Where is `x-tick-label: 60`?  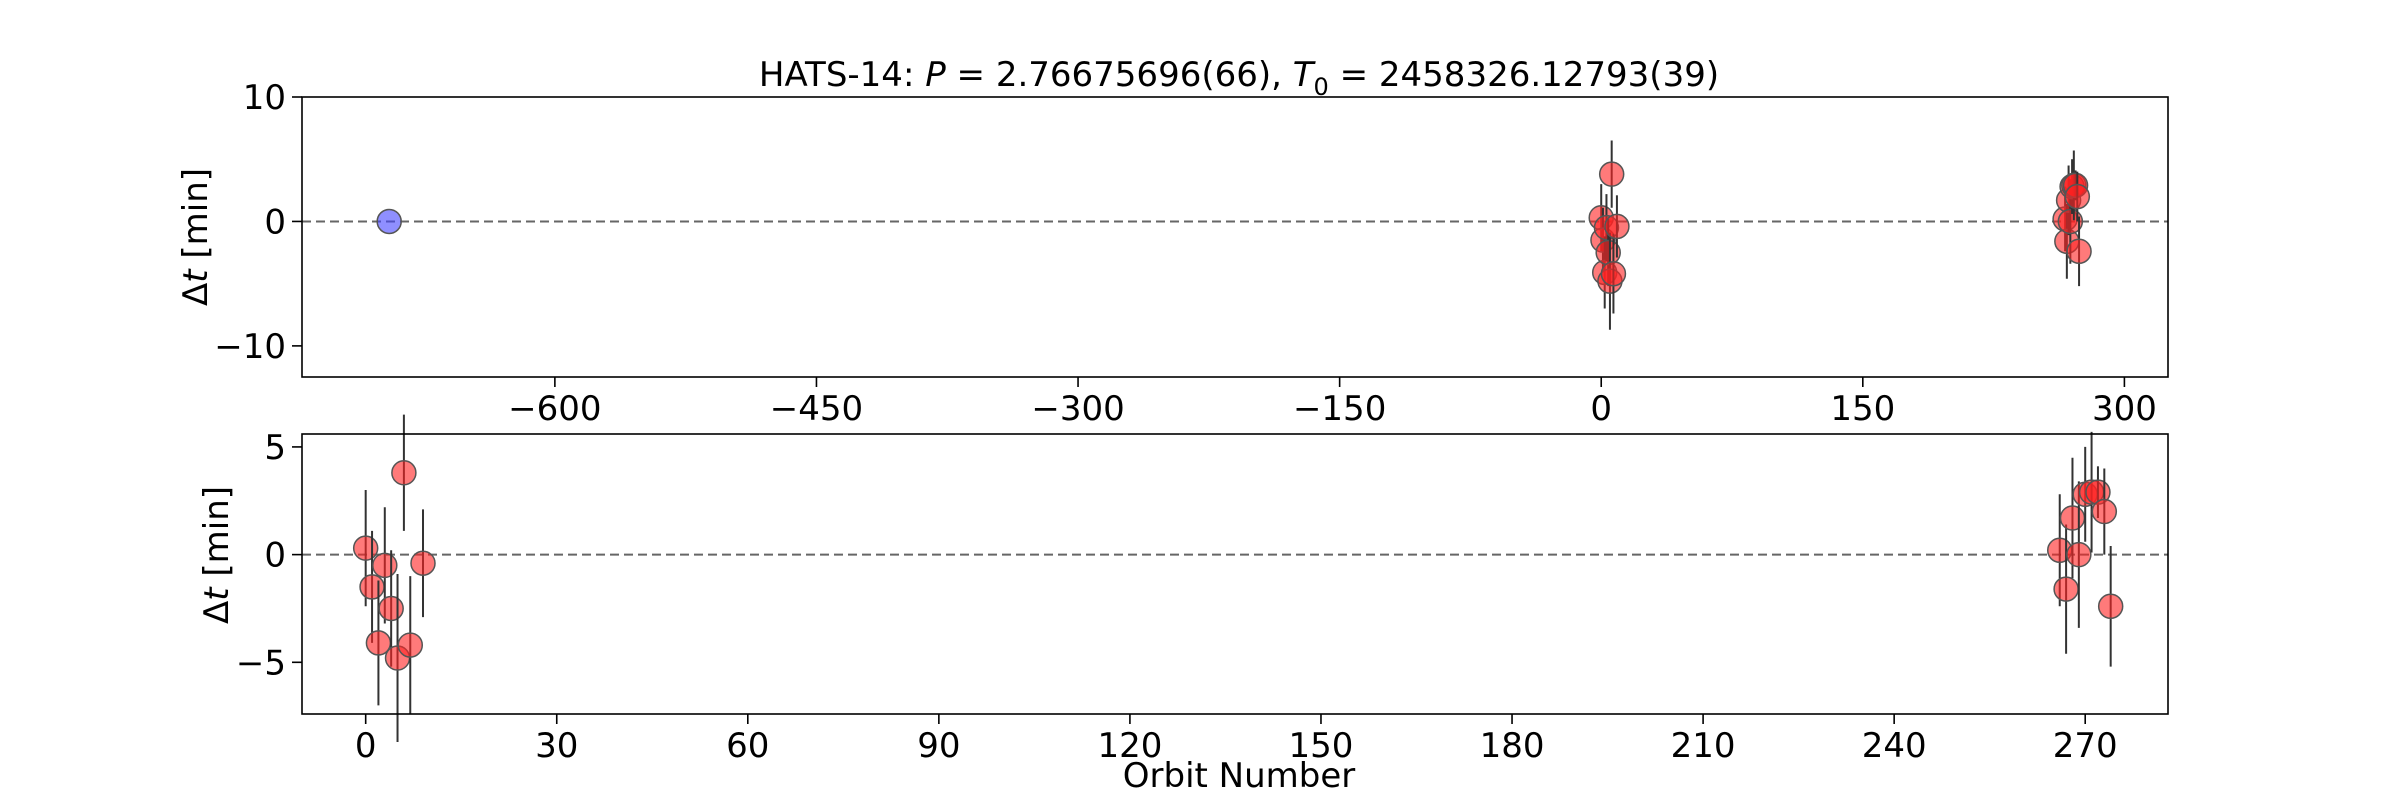 x-tick-label: 60 is located at coordinates (747, 746).